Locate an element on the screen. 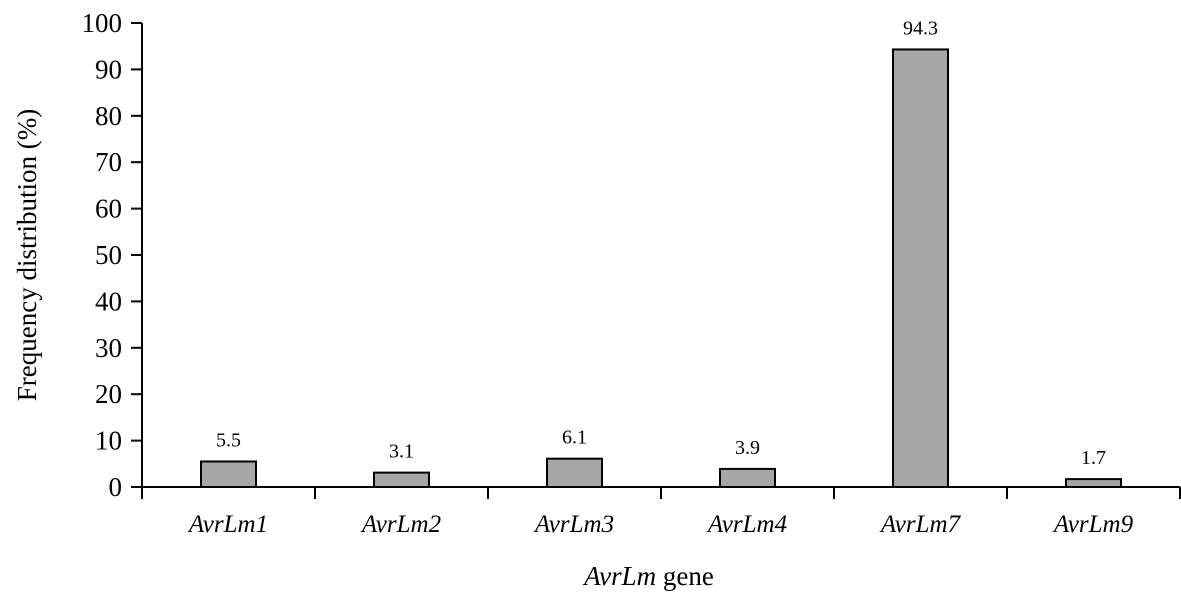  bar-avrlm7 is located at coordinates (920, 268).